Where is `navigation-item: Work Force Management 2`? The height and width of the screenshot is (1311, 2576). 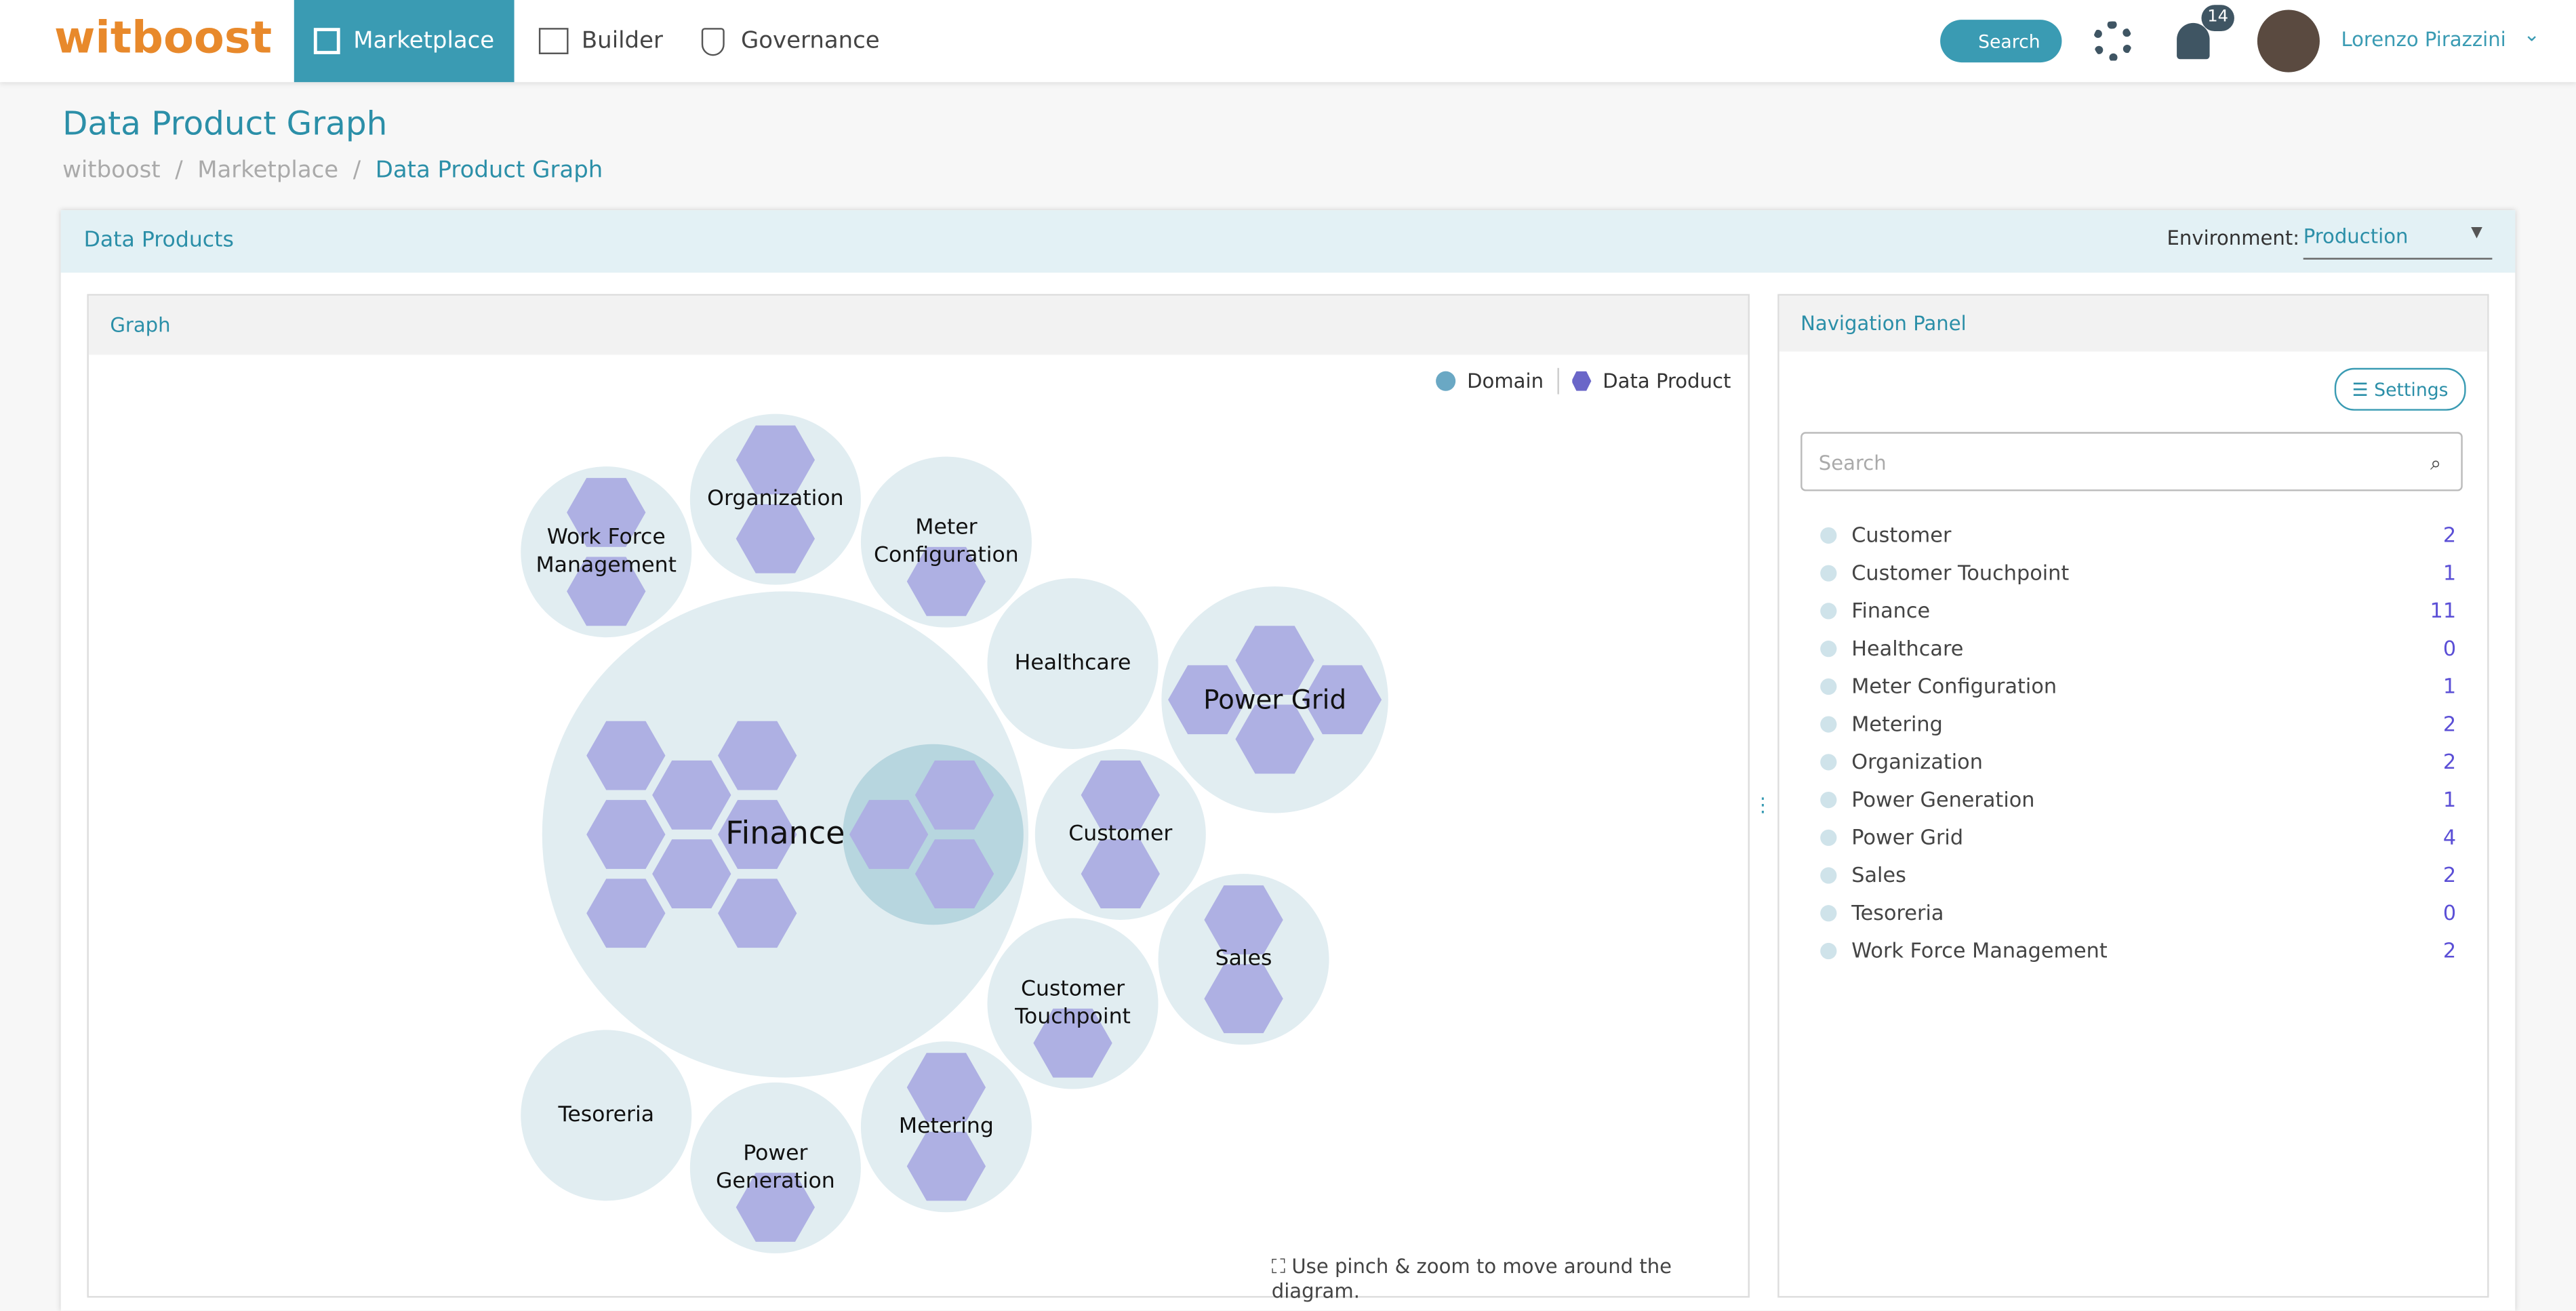 navigation-item: Work Force Management 2 is located at coordinates (2138, 950).